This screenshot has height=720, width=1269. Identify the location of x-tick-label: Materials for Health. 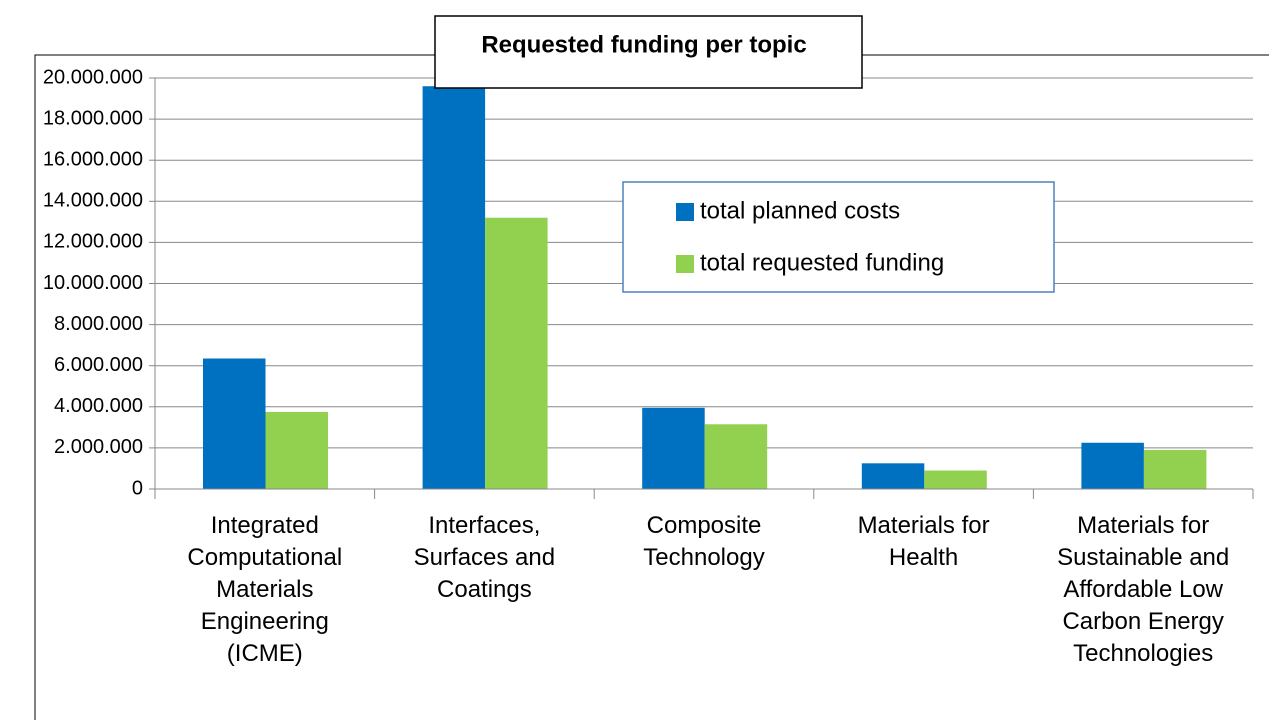
(923, 541).